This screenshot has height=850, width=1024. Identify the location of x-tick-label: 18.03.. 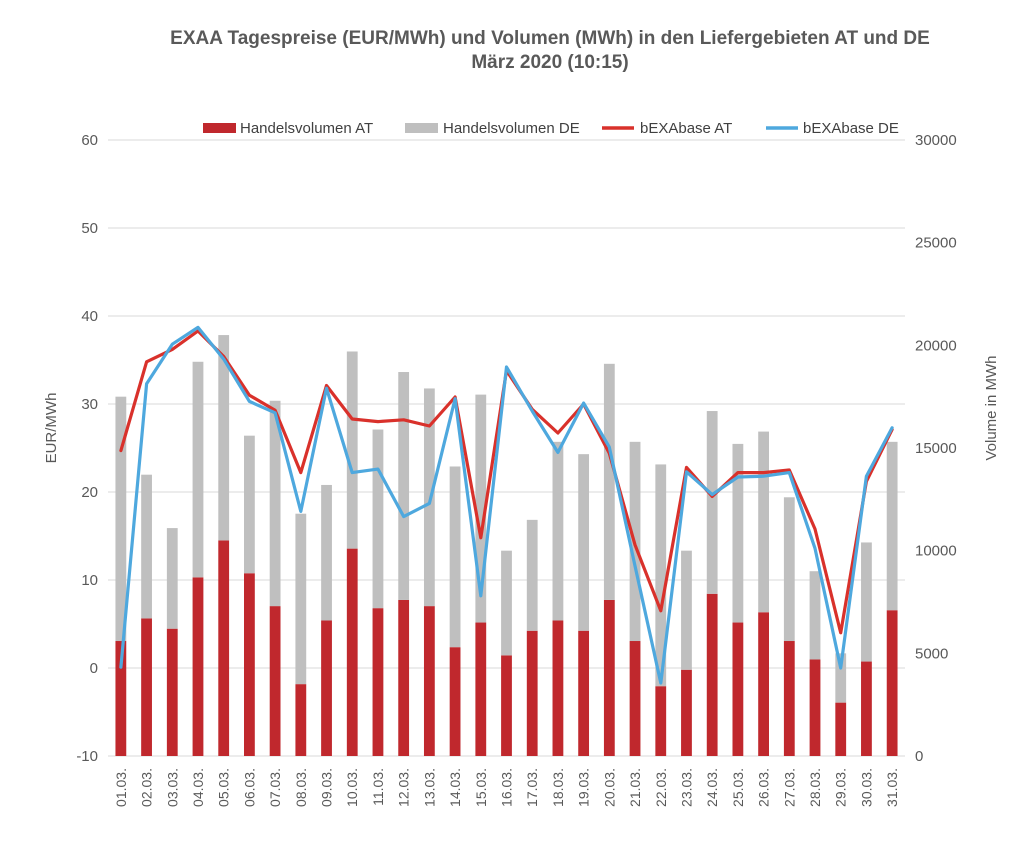
(558, 787).